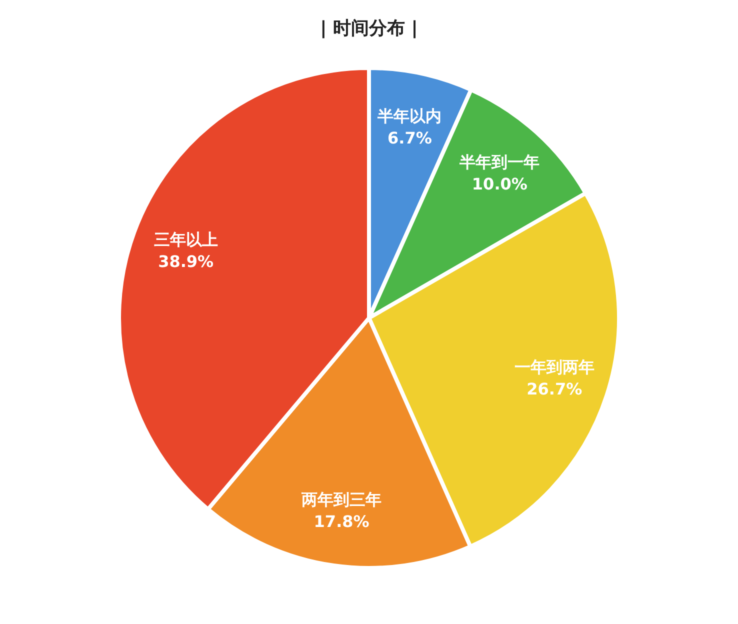 This screenshot has width=738, height=624. Describe the element at coordinates (341, 500) in the screenshot. I see `slice-label: 两年到三年` at that location.